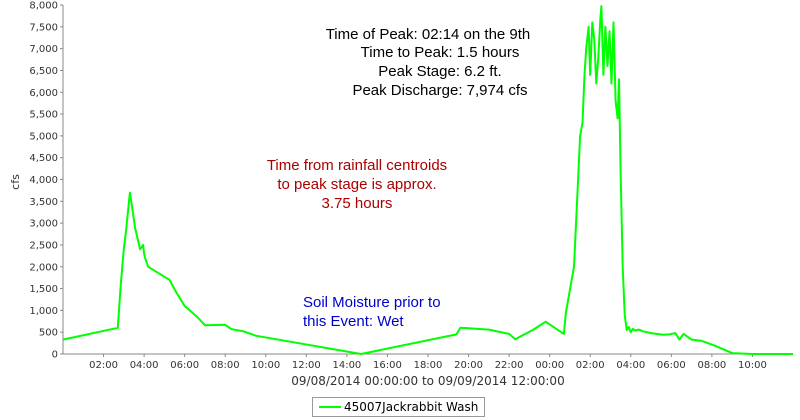 The height and width of the screenshot is (420, 800). Describe the element at coordinates (15, 182) in the screenshot. I see `y-axis-title: cfs` at that location.